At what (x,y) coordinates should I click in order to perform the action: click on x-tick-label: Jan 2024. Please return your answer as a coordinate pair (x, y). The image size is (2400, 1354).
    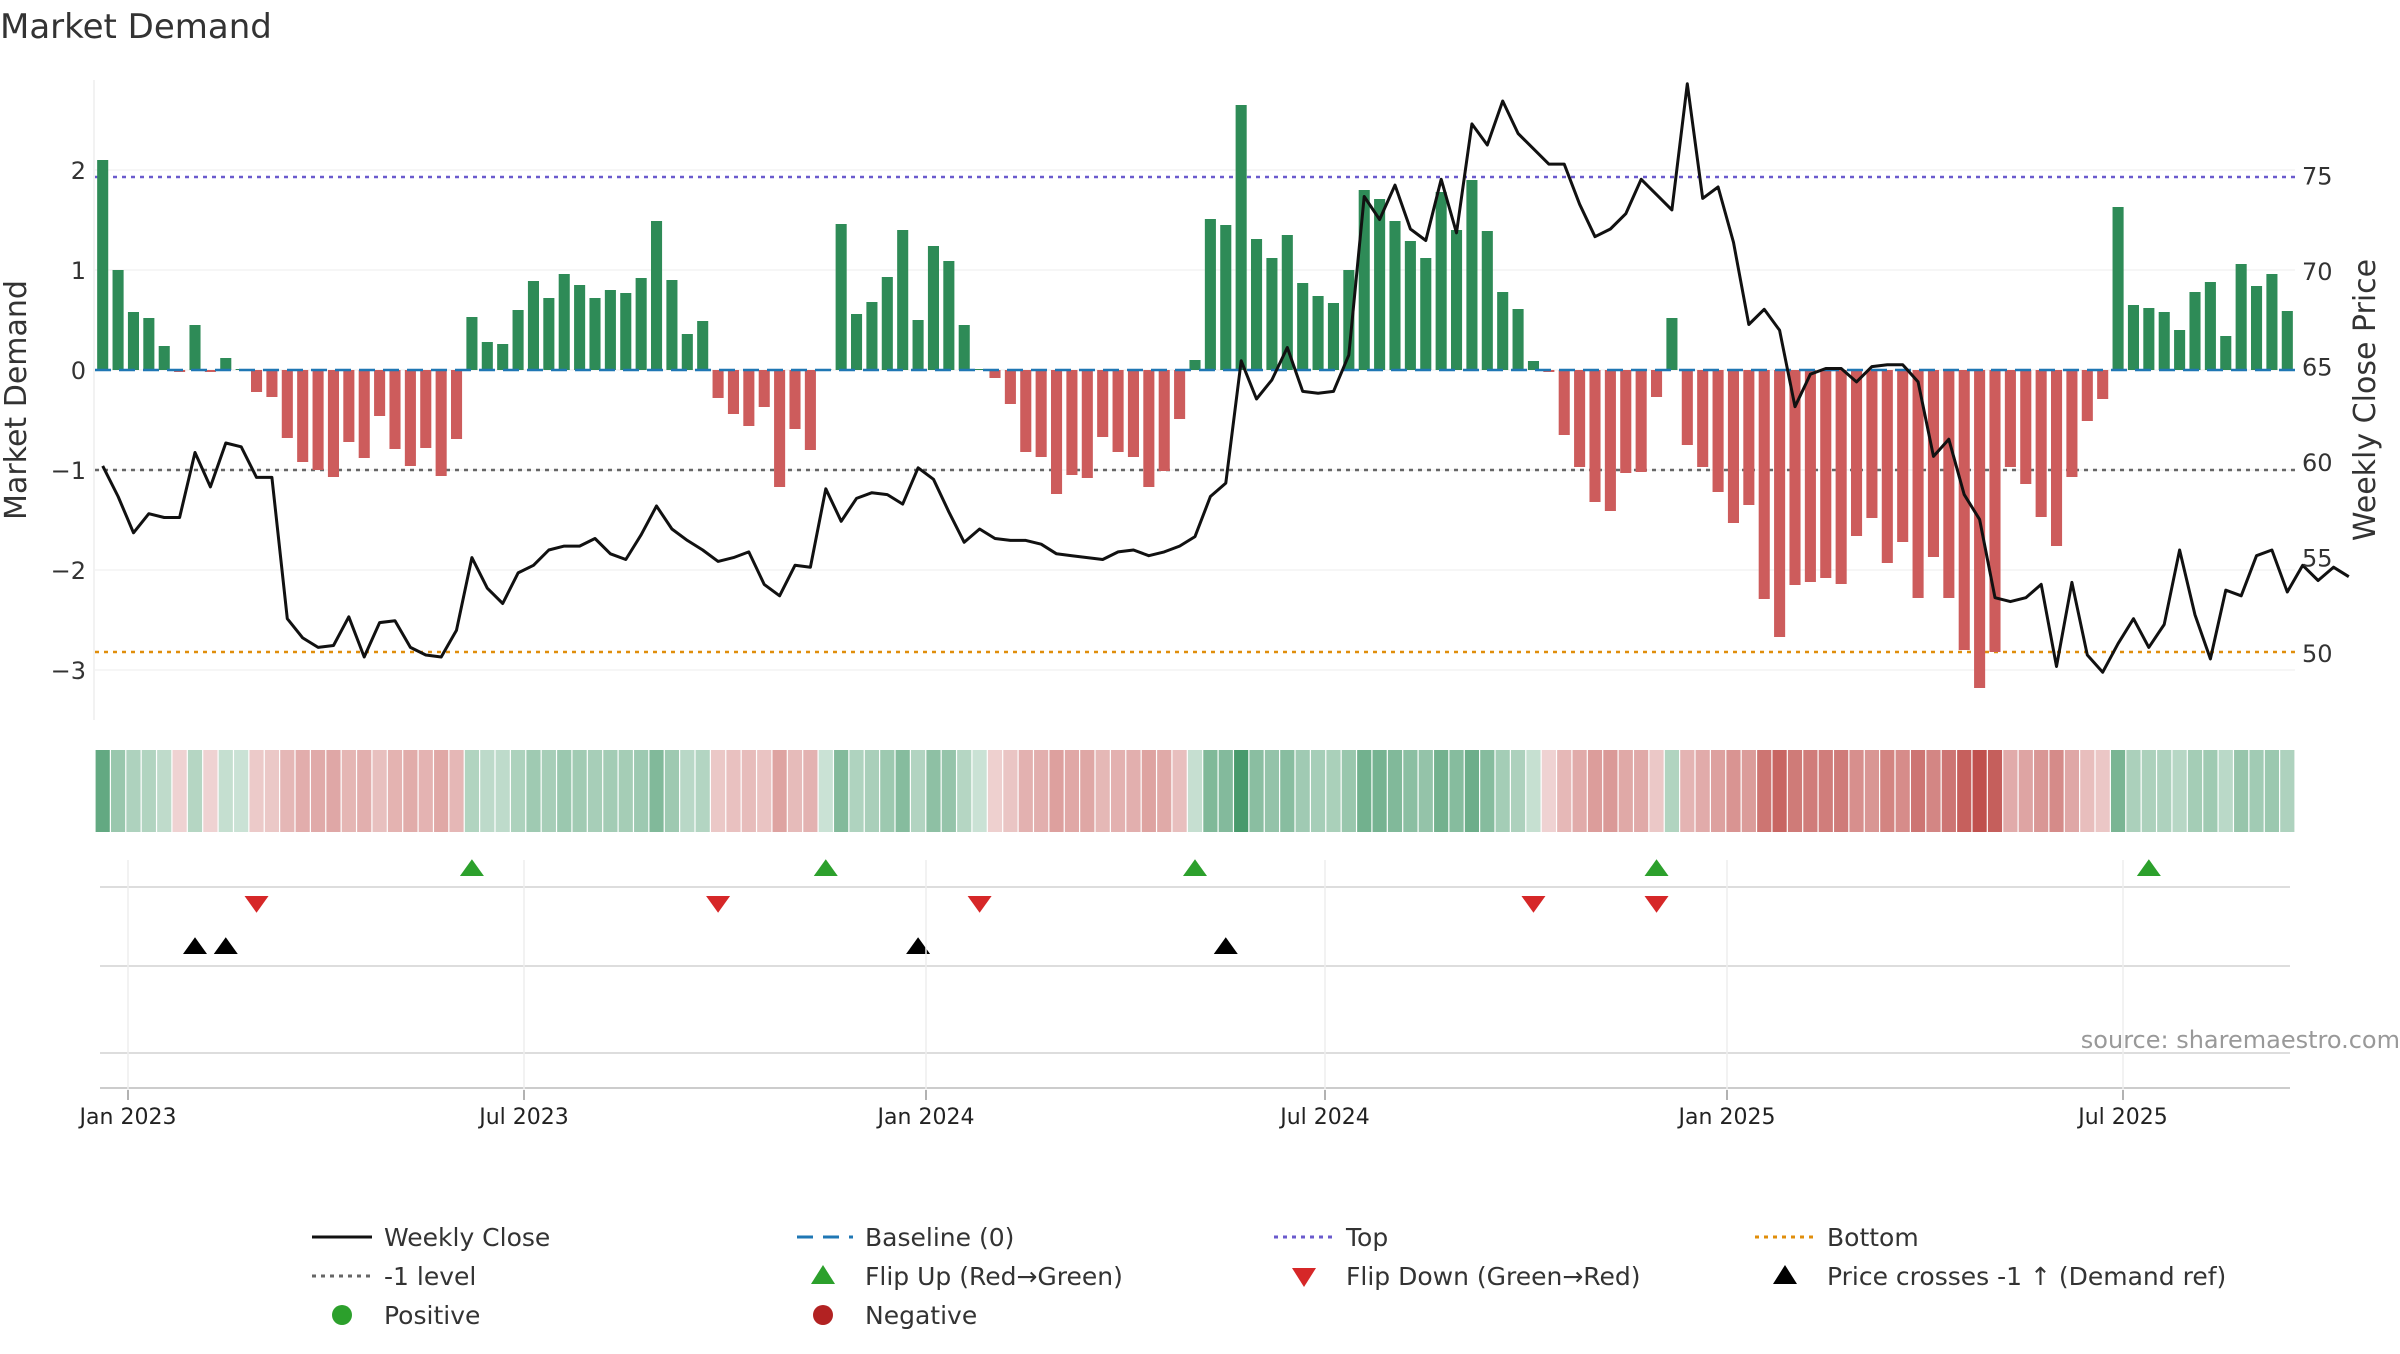
    Looking at the image, I should click on (925, 1117).